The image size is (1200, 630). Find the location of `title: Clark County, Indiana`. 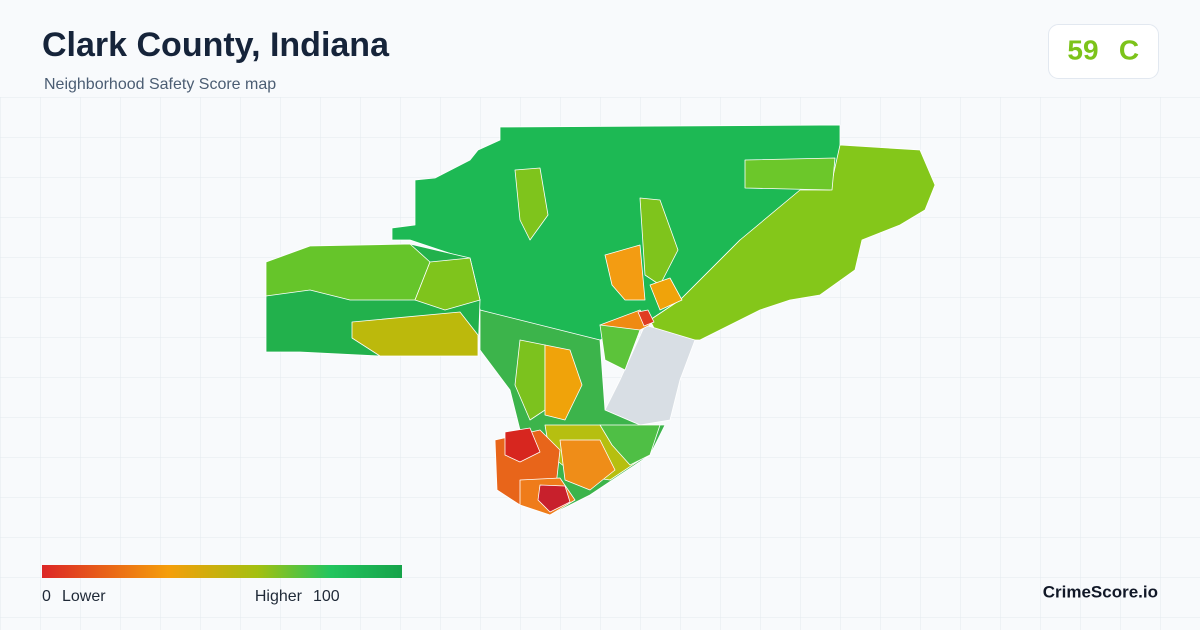

title: Clark County, Indiana is located at coordinates (216, 45).